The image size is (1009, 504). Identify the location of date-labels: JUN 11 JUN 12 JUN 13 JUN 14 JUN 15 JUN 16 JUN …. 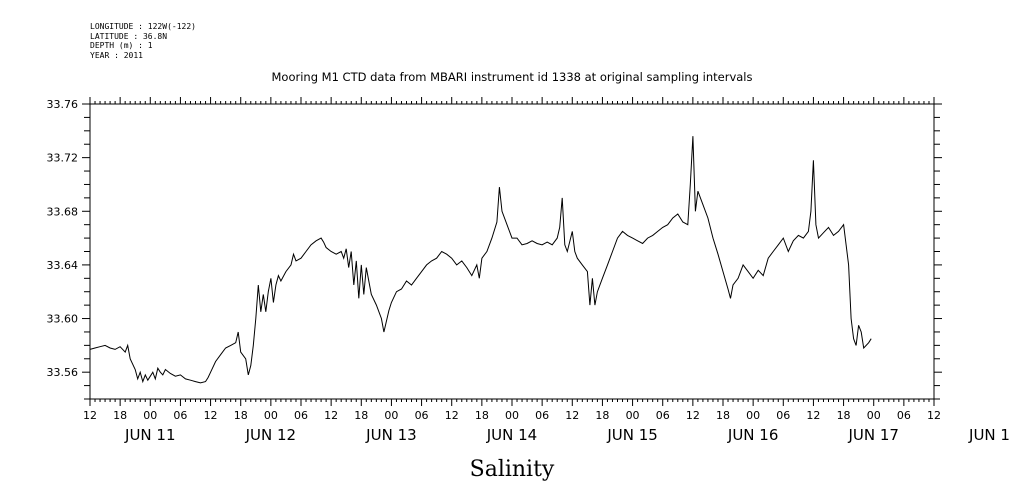
(566, 435).